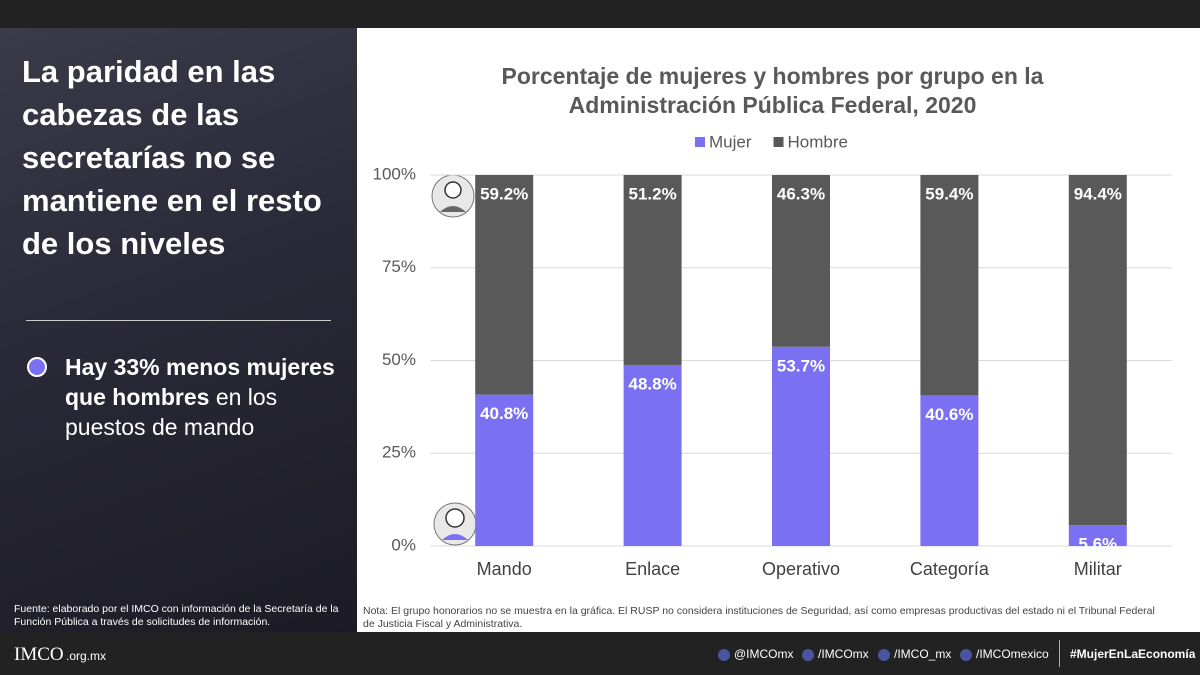 The width and height of the screenshot is (1200, 675). Describe the element at coordinates (1012, 654) in the screenshot. I see `social-handle: /IMCOmexico` at that location.